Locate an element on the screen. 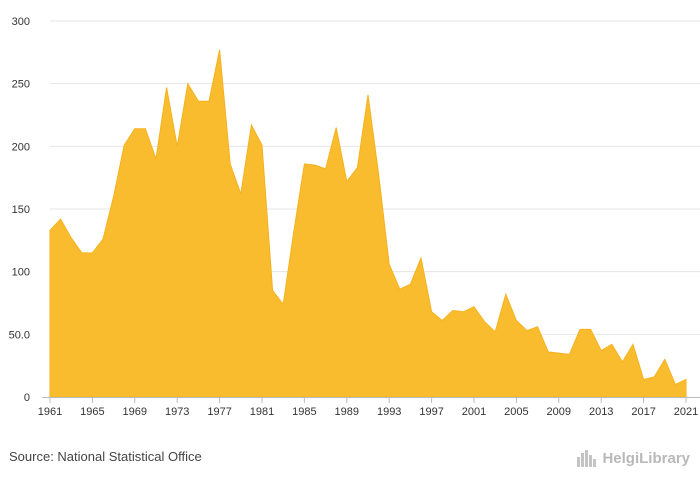 The width and height of the screenshot is (700, 483). city-skyline-icon is located at coordinates (587, 458).